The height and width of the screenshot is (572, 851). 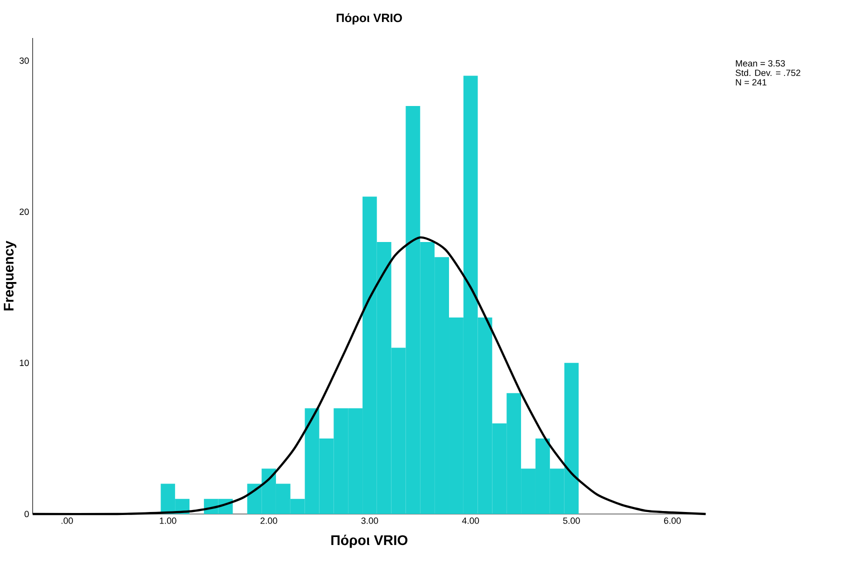 What do you see at coordinates (26, 514) in the screenshot?
I see `y-tick-label: 0` at bounding box center [26, 514].